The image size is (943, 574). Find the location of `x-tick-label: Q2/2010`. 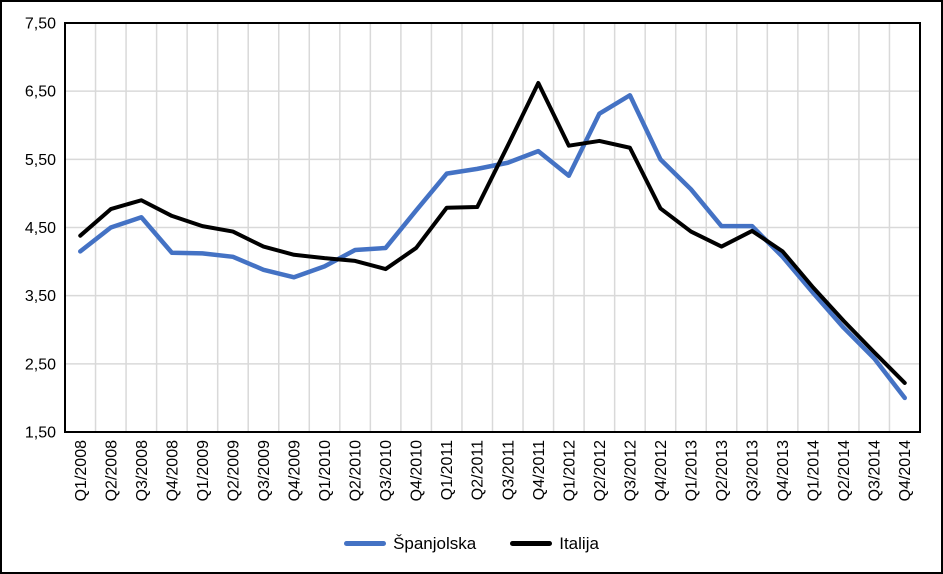

x-tick-label: Q2/2010 is located at coordinates (356, 470).